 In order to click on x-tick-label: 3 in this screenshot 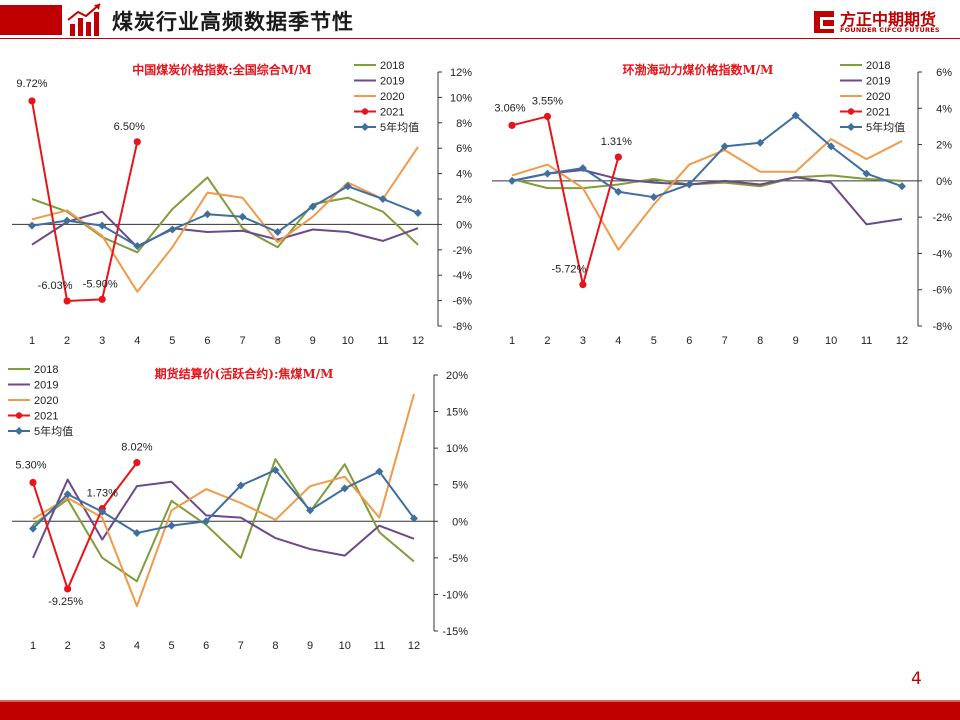, I will do `click(583, 341)`.